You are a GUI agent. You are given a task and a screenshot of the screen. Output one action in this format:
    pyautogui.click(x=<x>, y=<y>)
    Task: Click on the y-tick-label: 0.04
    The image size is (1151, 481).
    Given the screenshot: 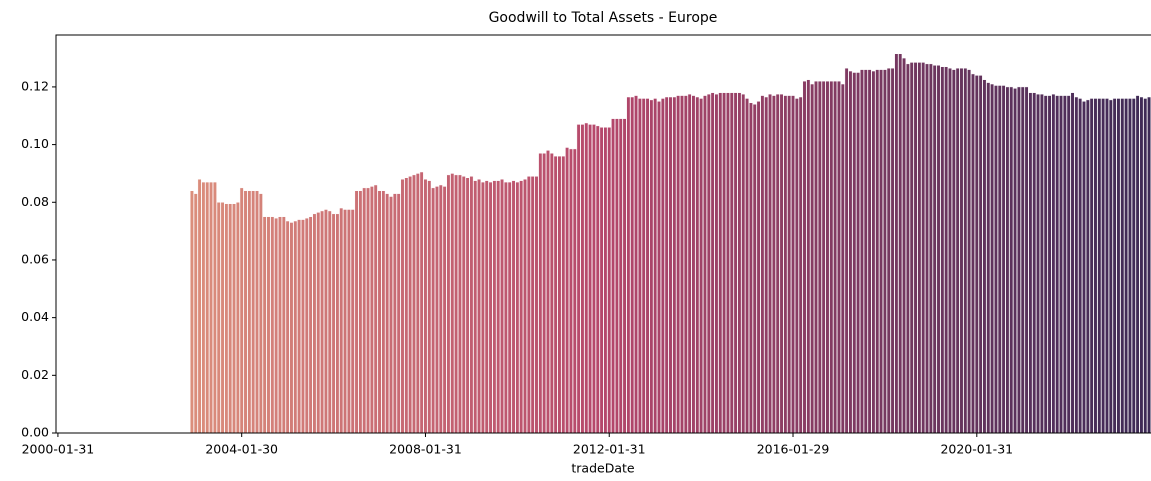 What is the action you would take?
    pyautogui.click(x=35, y=316)
    